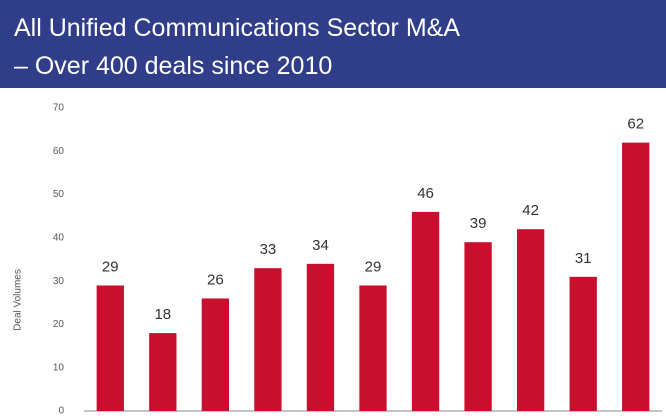  I want to click on y-tick-label: 70, so click(59, 108).